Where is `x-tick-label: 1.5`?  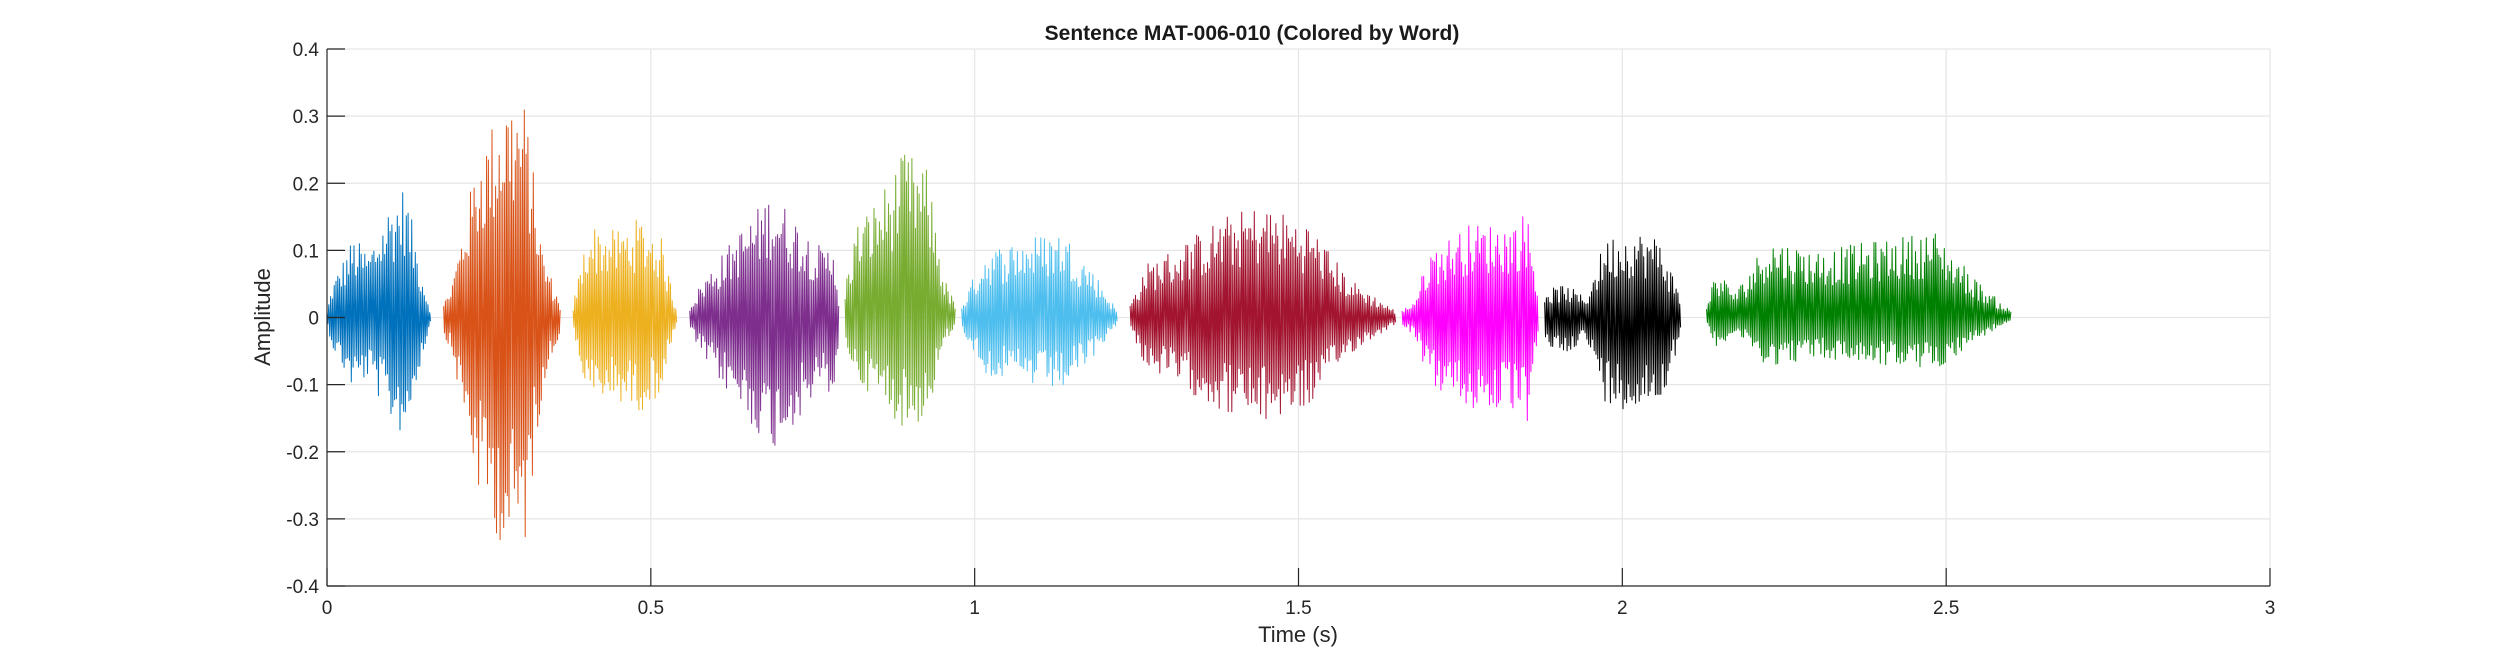 x-tick-label: 1.5 is located at coordinates (1298, 608).